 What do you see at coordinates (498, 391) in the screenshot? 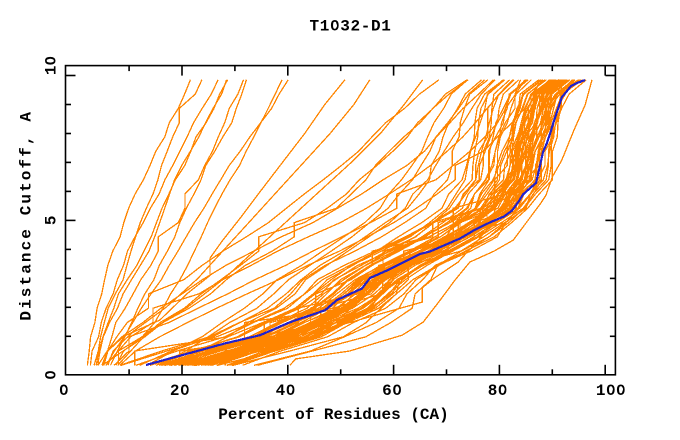
I see `svg-text: 80` at bounding box center [498, 391].